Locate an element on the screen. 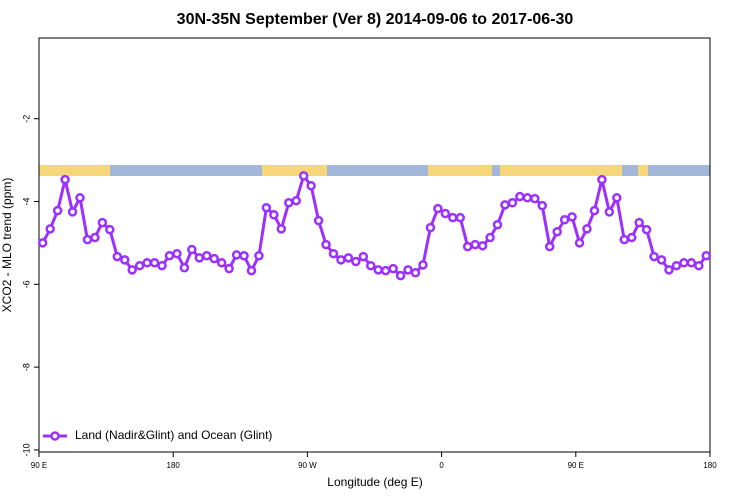  y-tick-label: -10 is located at coordinates (26, 449).